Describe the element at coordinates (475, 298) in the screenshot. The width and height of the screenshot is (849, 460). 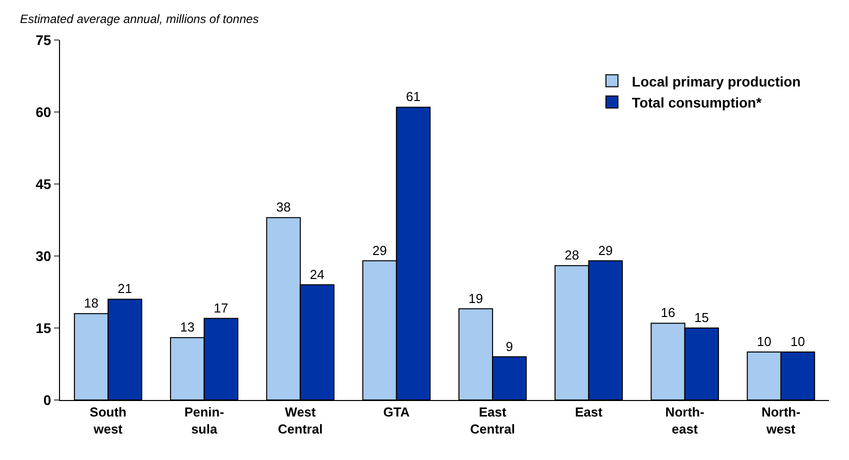
I see `data-label: 19` at that location.